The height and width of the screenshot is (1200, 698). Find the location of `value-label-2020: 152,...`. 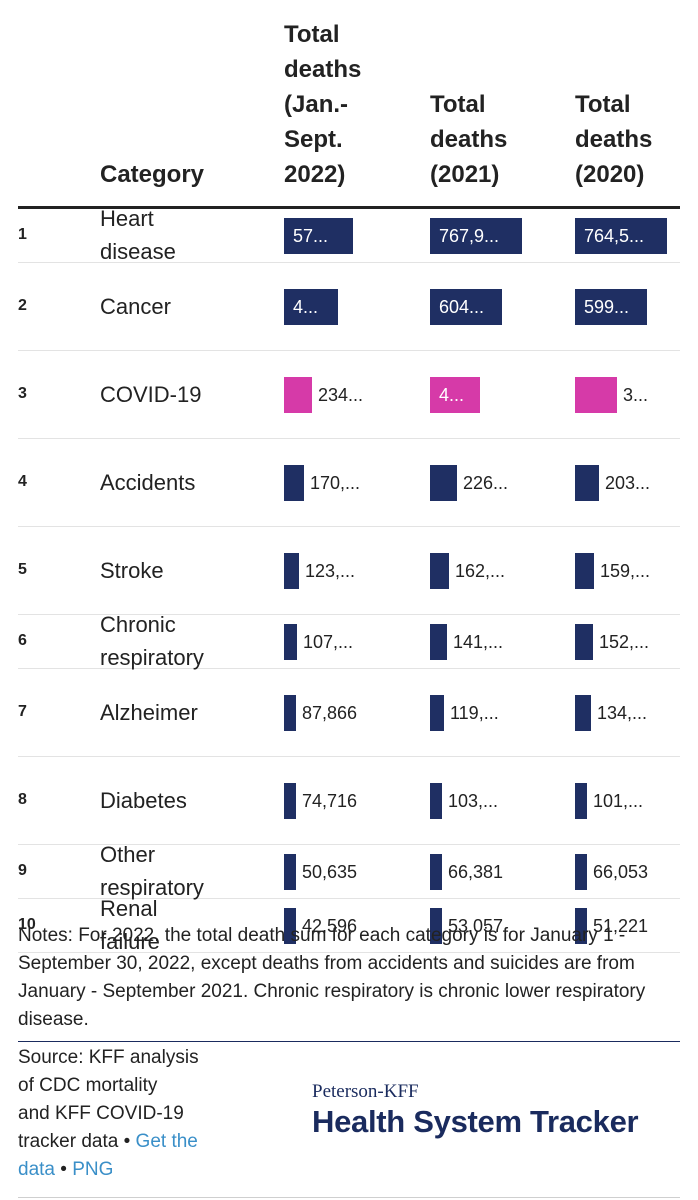

value-label-2020: 152,... is located at coordinates (624, 642).